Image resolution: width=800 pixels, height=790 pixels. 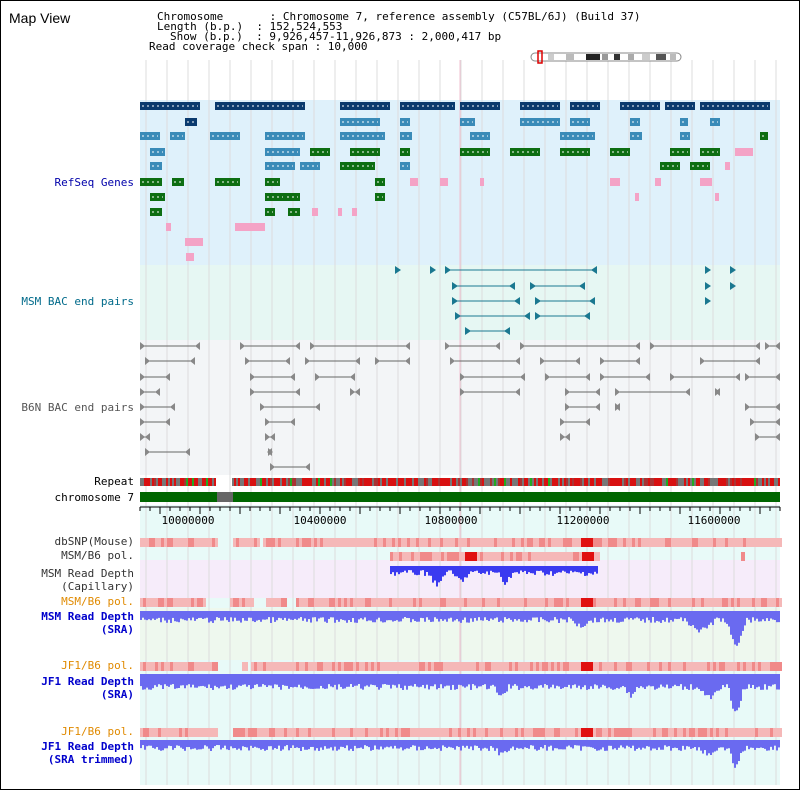 I want to click on gene-feature, so click(x=310, y=166).